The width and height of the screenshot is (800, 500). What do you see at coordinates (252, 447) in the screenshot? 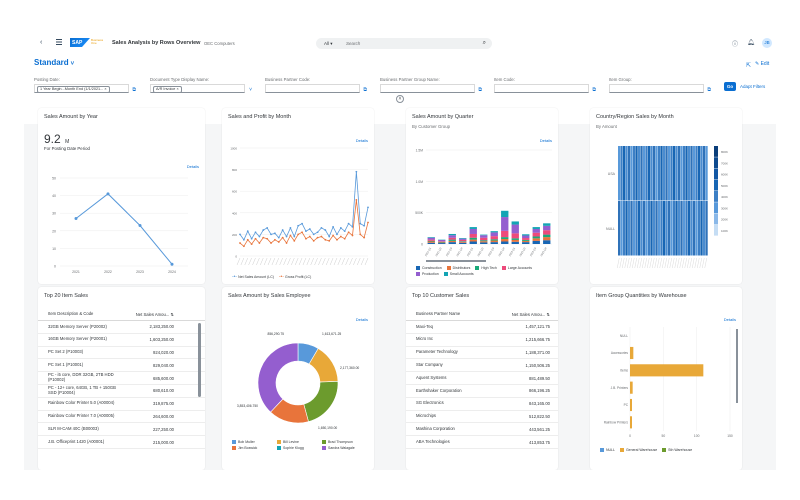
I see `legend-item: Jim Boswick` at bounding box center [252, 447].